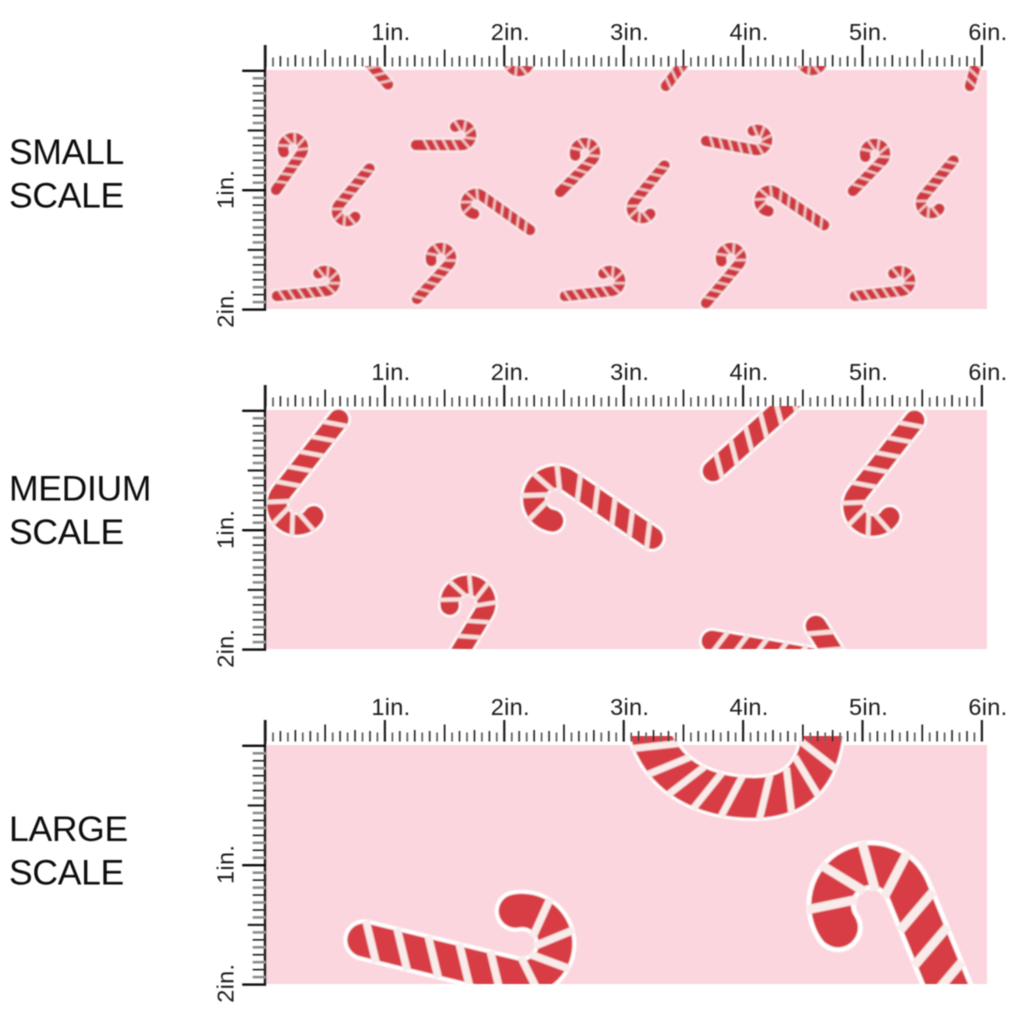  What do you see at coordinates (66, 152) in the screenshot?
I see `svg-text: SMALL` at bounding box center [66, 152].